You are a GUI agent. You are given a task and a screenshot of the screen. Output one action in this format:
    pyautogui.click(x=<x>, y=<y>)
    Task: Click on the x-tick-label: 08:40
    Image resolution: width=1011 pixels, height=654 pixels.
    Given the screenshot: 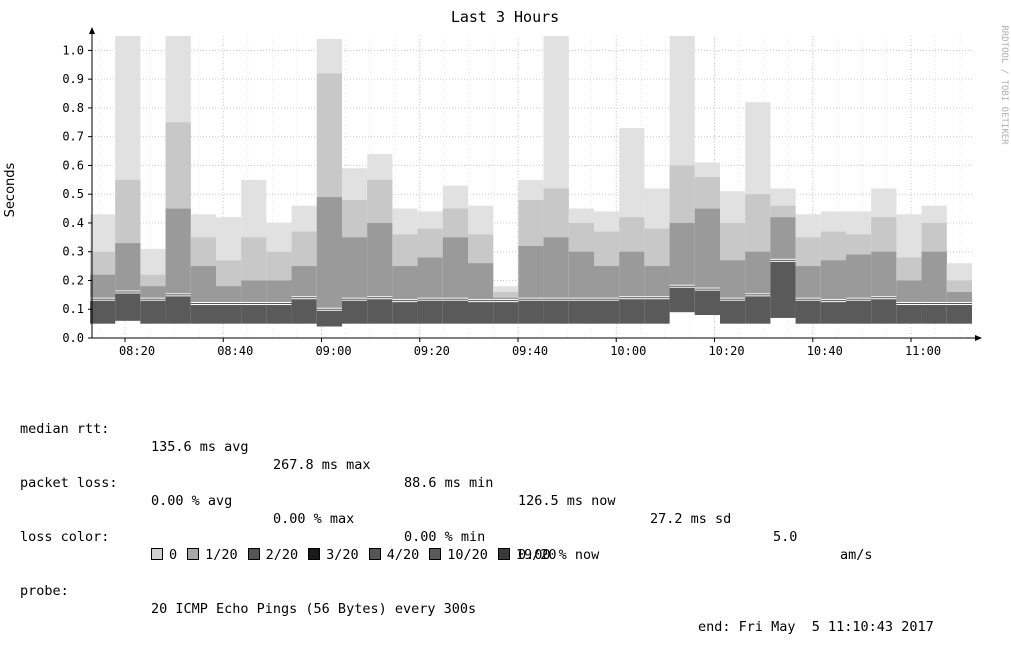 What is the action you would take?
    pyautogui.click(x=235, y=351)
    